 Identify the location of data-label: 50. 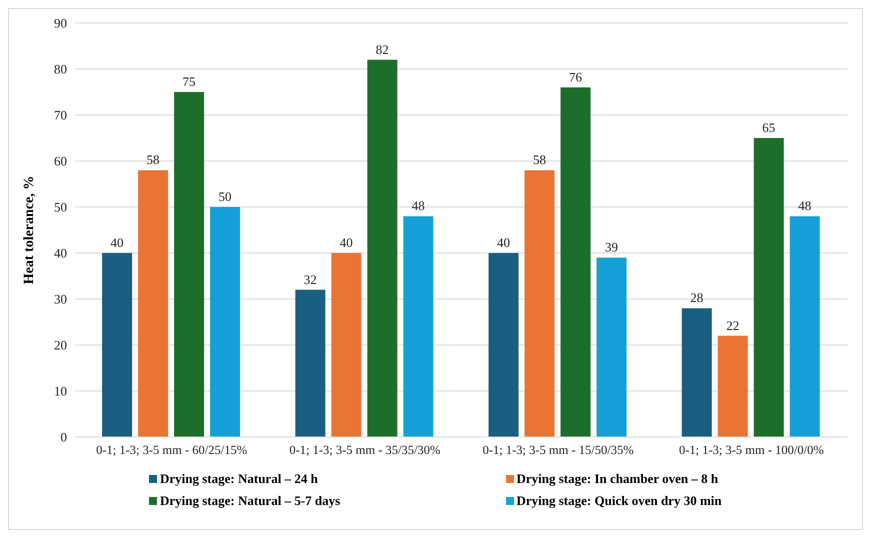
(225, 196).